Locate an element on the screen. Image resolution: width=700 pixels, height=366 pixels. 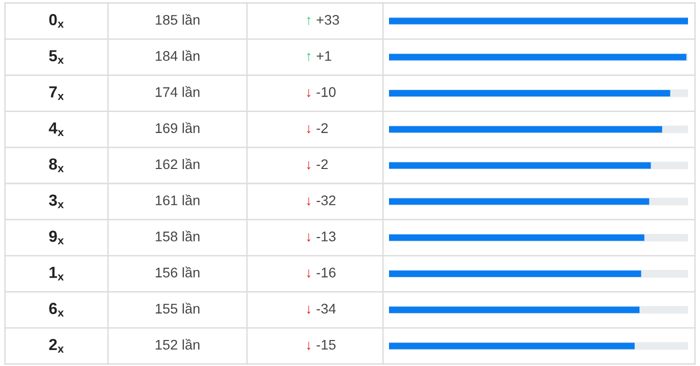
data-label: 155 lần is located at coordinates (178, 308).